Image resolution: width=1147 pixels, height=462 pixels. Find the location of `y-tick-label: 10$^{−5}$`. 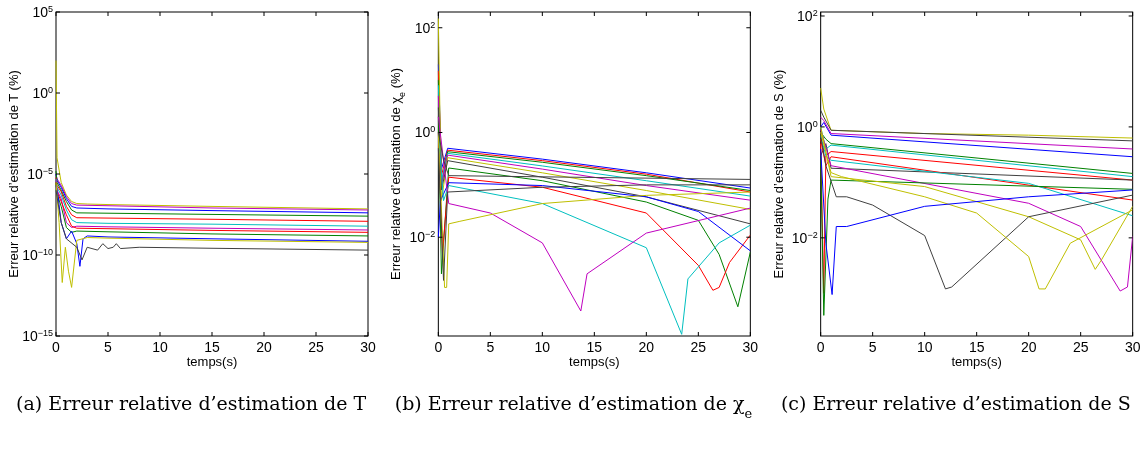

y-tick-label: 10$^{−5}$ is located at coordinates (40, 174).